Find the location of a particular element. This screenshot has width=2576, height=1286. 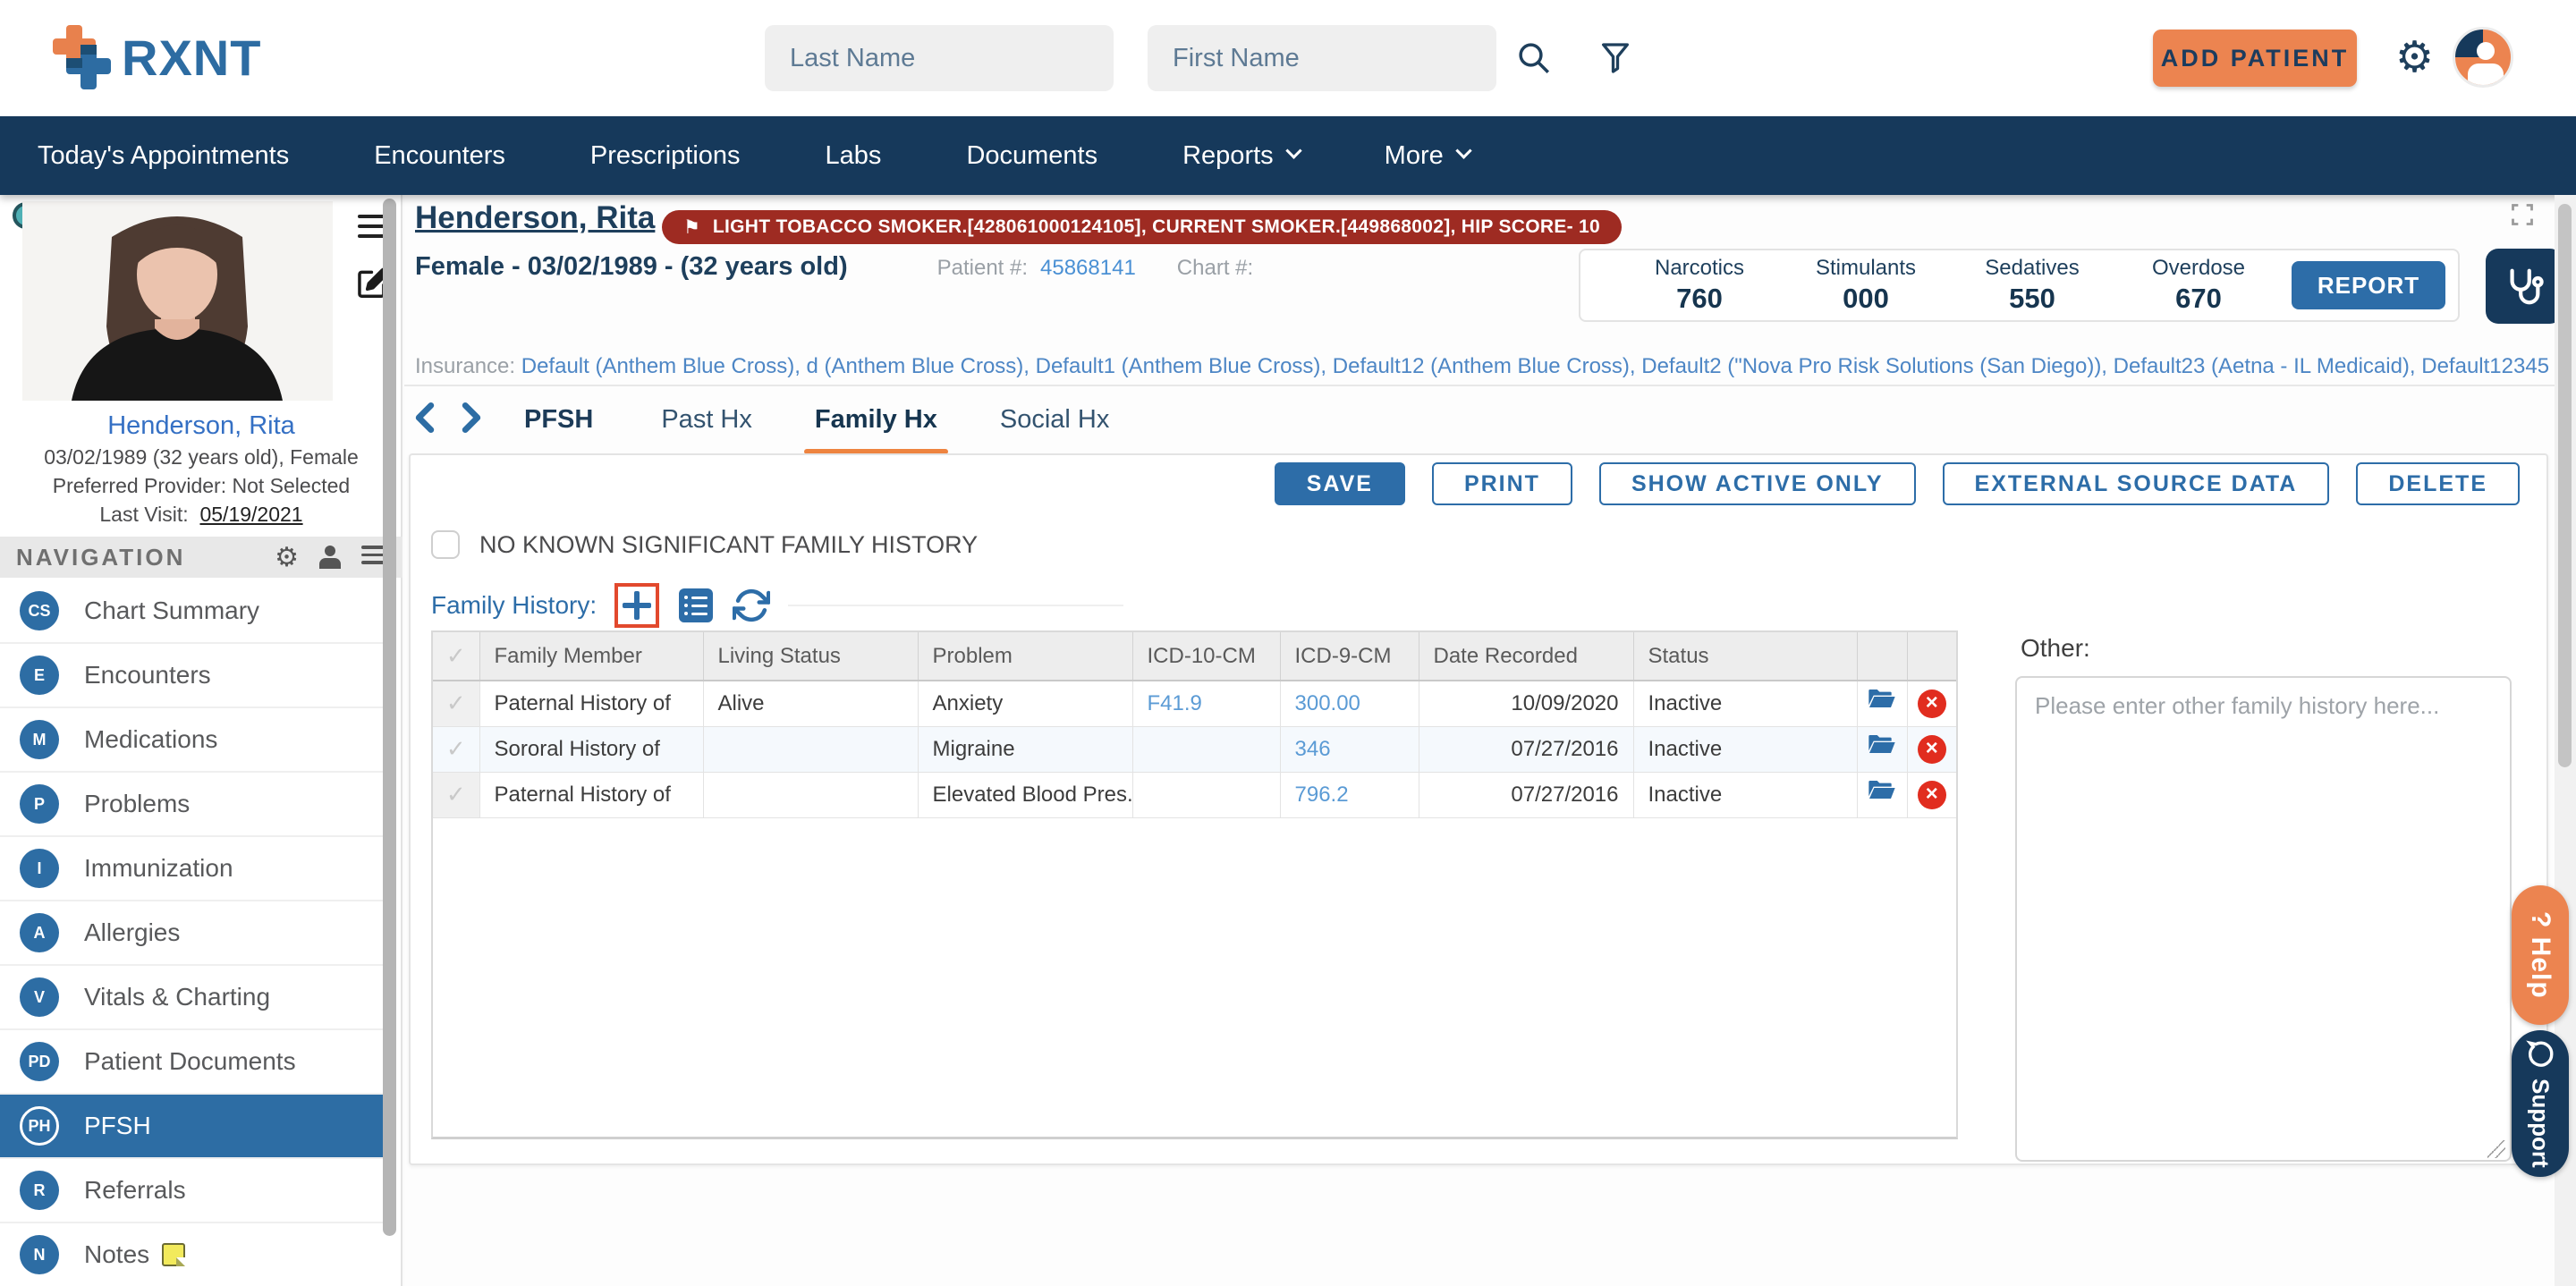

nav-reports: Reports is located at coordinates (1242, 156).